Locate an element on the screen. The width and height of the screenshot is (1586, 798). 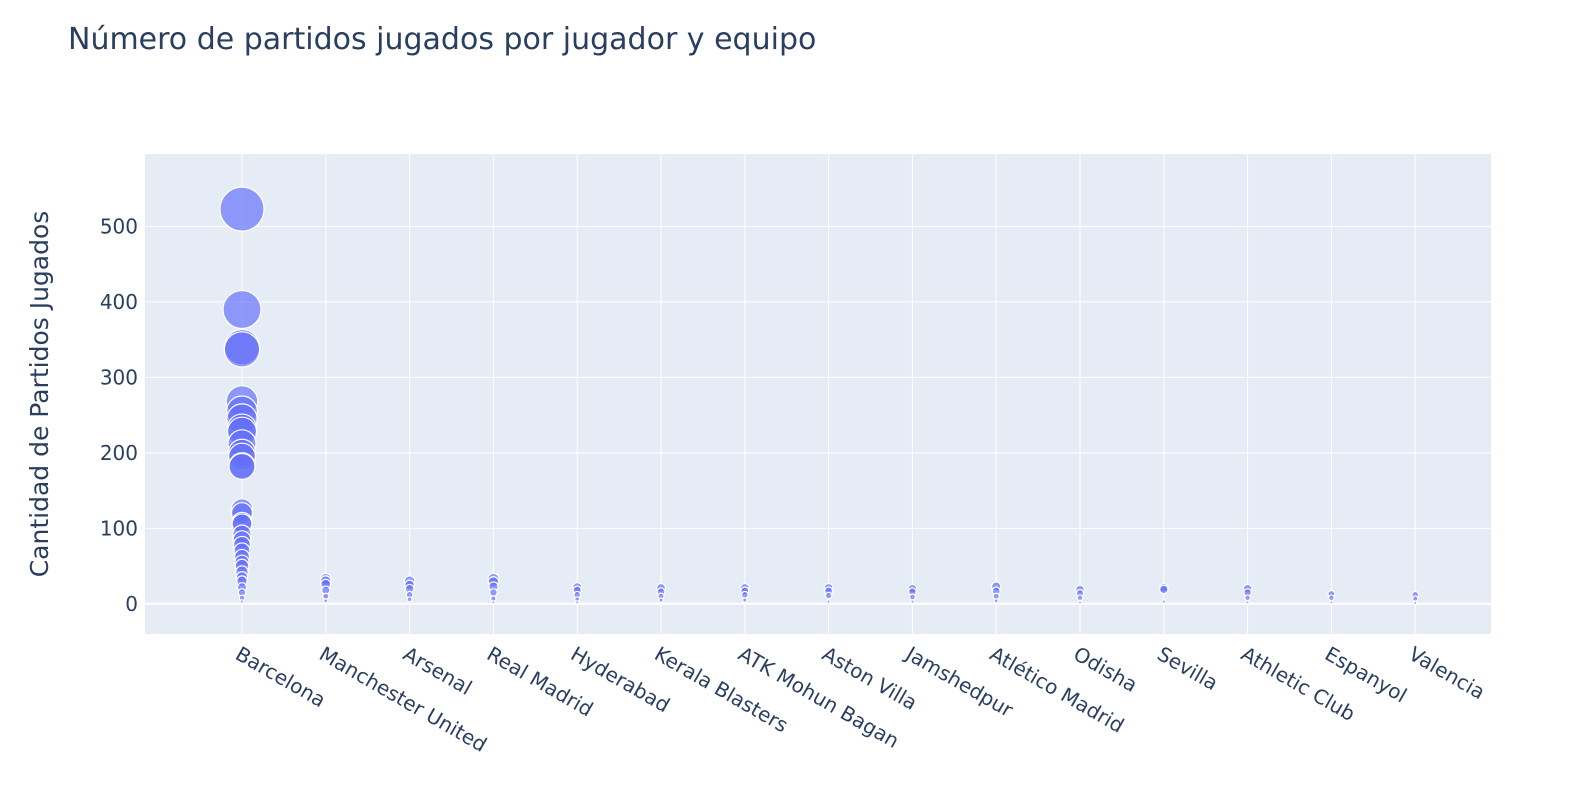
y-tick-label: 0 is located at coordinates (131, 604).